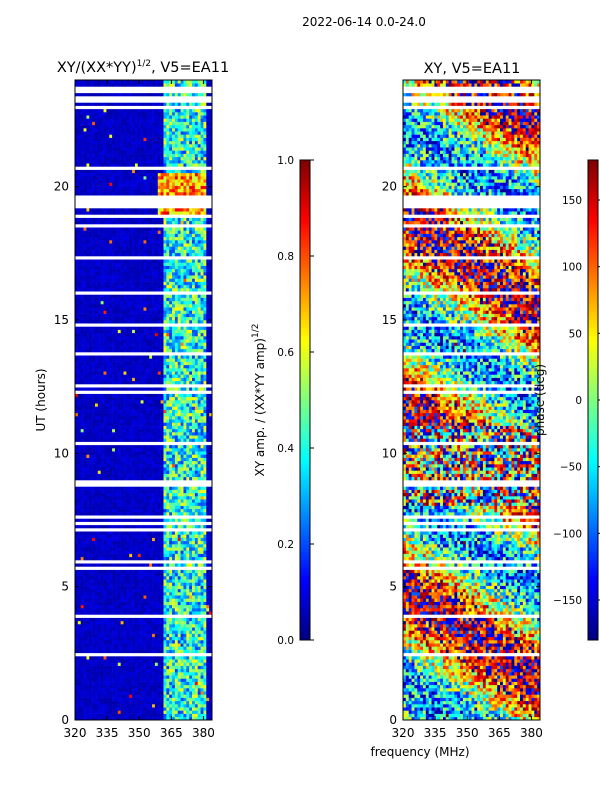 This screenshot has height=800, width=600. What do you see at coordinates (143, 517) in the screenshot?
I see `flagged-row` at bounding box center [143, 517].